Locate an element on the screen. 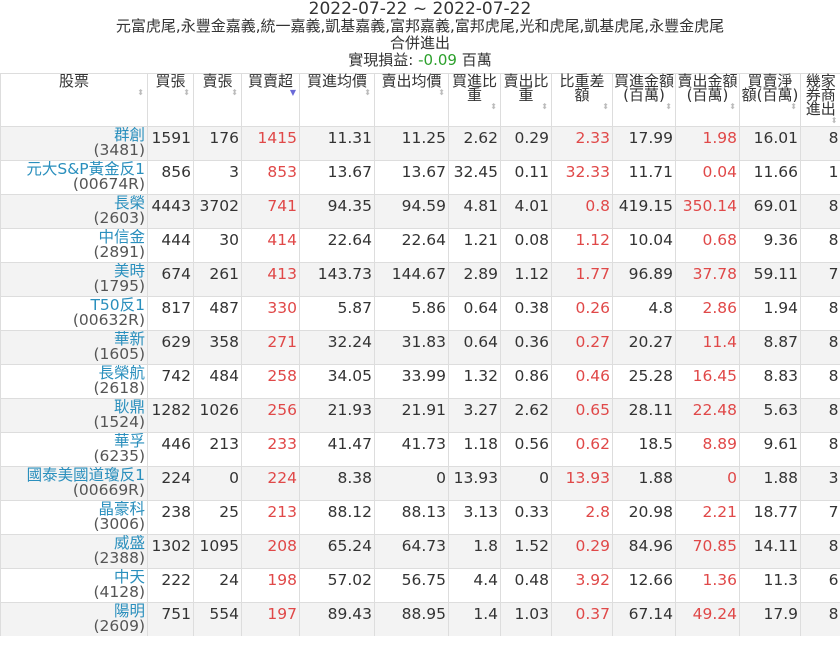 The height and width of the screenshot is (653, 840). weight-diff-cell: 13.93 is located at coordinates (582, 483).